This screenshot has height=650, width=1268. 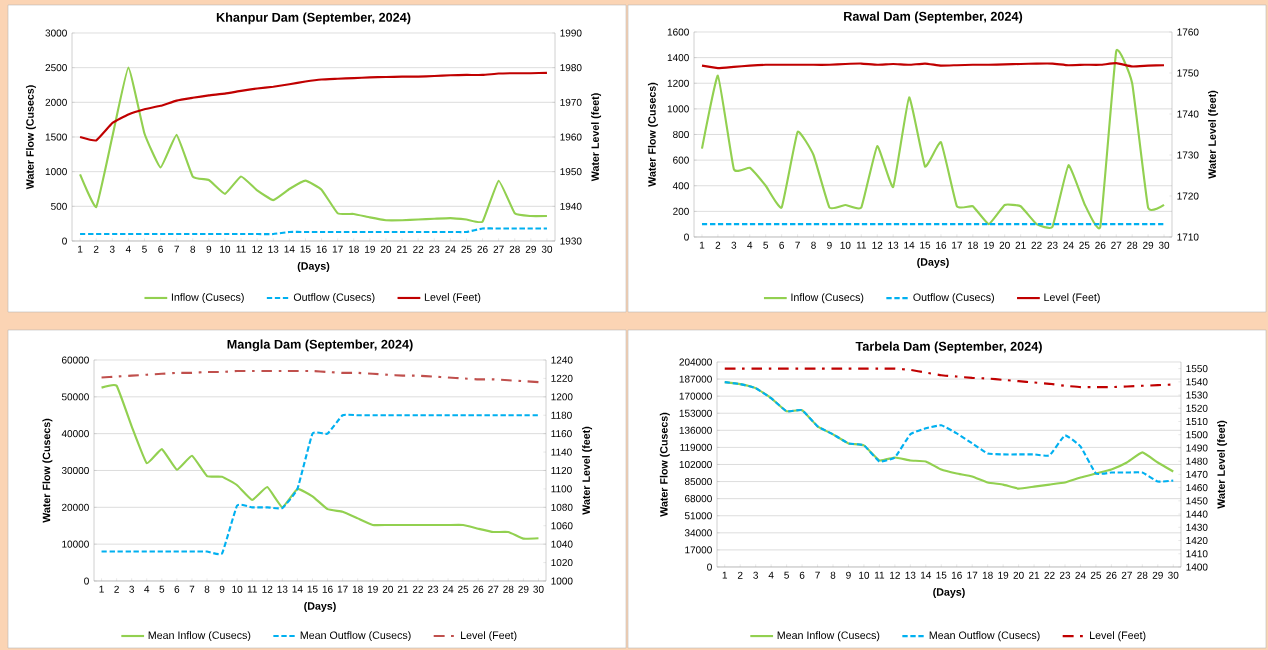 I want to click on y2-tick-label: 1740, so click(x=1188, y=114).